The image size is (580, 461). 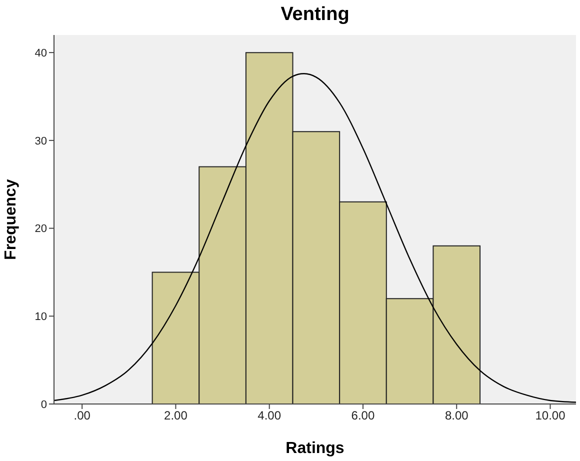 I want to click on y-tick-label: 20, so click(x=40, y=229).